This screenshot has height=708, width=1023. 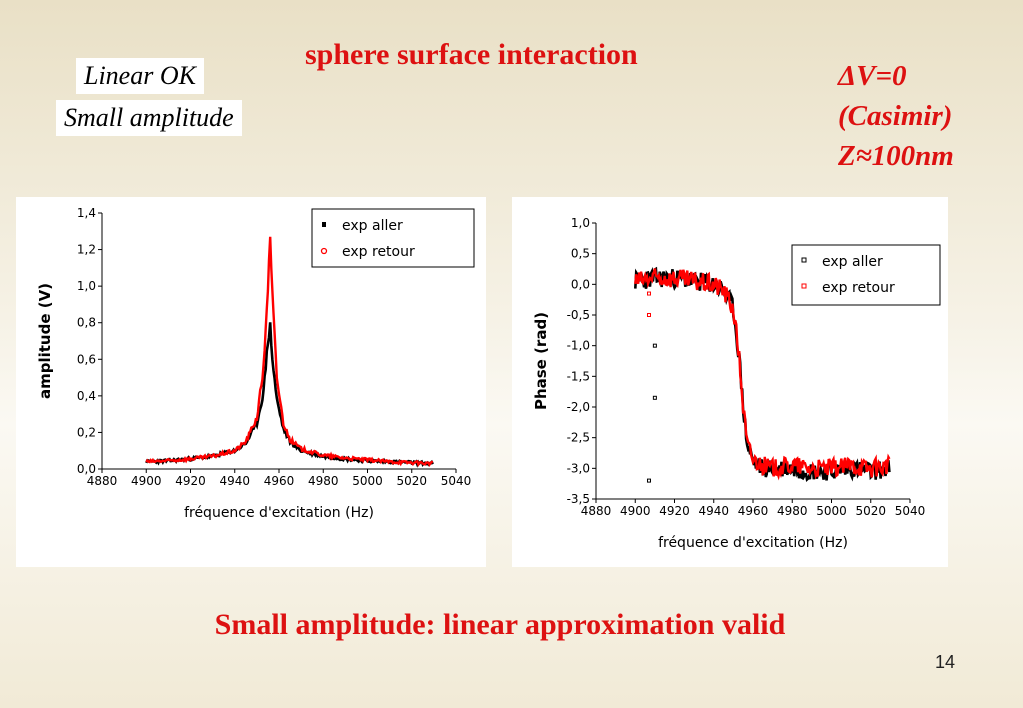 I want to click on y-tick-label: -3,0, so click(x=578, y=468).